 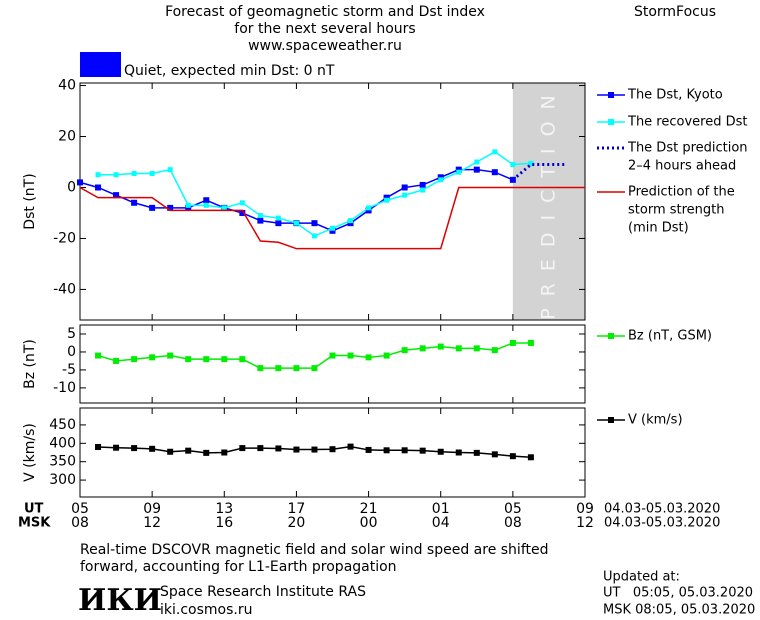 I want to click on y-axis-label: V (km/s), so click(x=30, y=452).